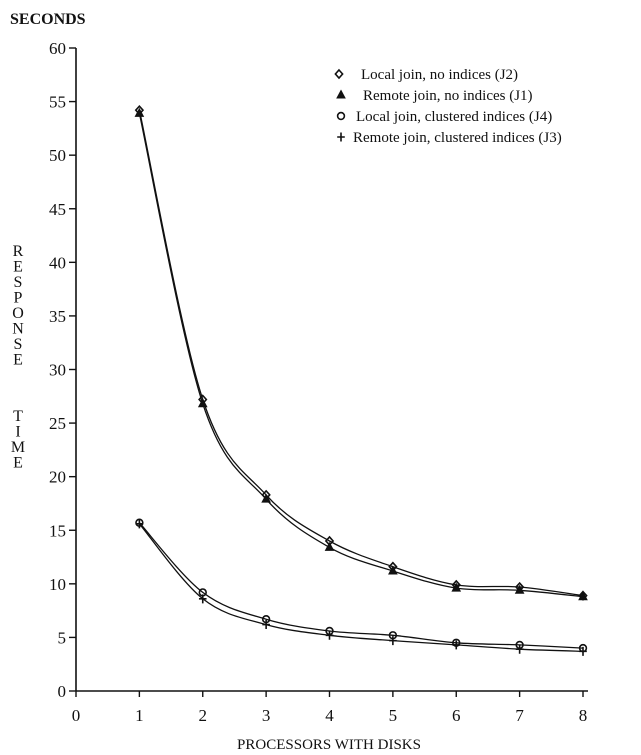  I want to click on y-tick-label: 35, so click(57, 316).